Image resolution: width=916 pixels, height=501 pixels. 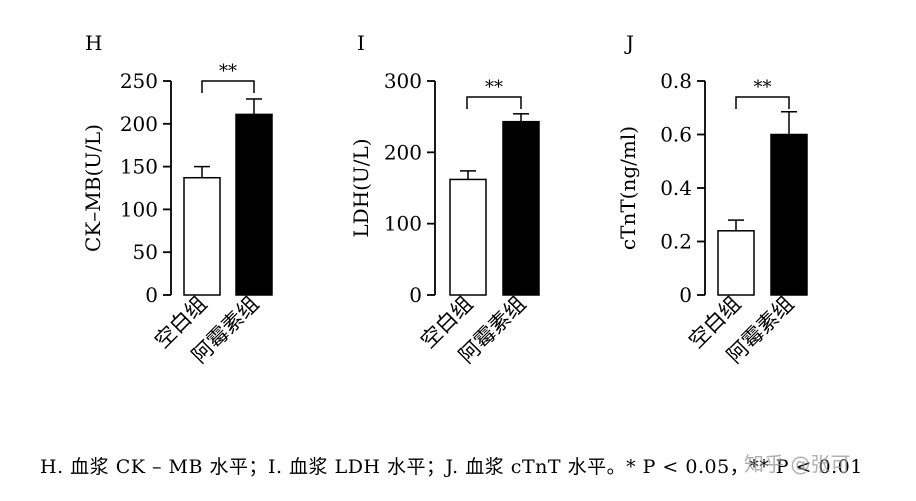 What do you see at coordinates (797, 464) in the screenshot?
I see `watermark-text: 知乎 @张可` at bounding box center [797, 464].